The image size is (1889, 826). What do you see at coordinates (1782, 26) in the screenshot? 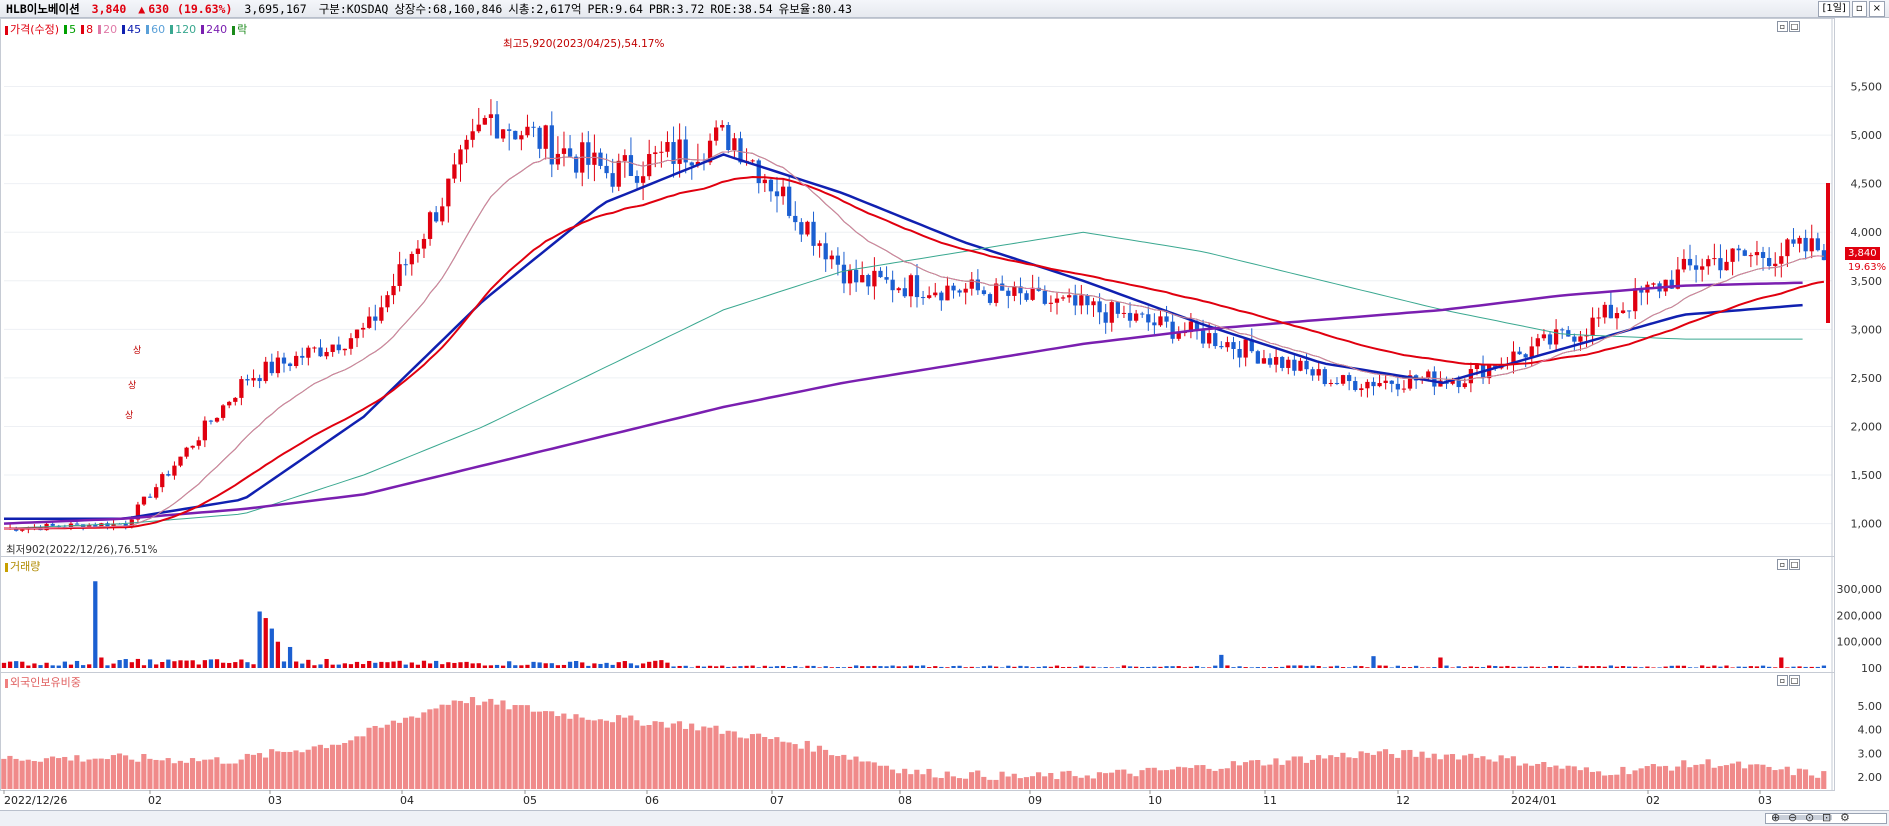
I see `panel-minimize-icon: ▫` at bounding box center [1782, 26].